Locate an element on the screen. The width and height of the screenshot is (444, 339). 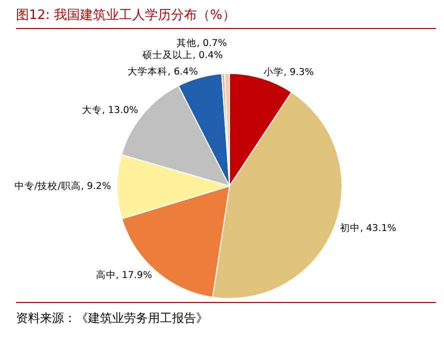
chart-title: 图12: 我国建筑业工人学历分布（%） is located at coordinates (126, 15).